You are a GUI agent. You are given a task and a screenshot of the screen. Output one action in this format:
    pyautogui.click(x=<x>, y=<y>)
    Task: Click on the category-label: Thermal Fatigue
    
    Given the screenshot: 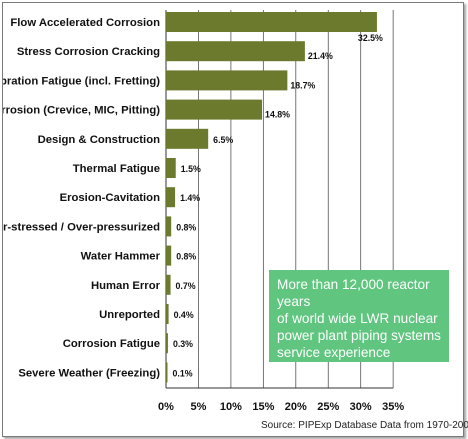 What is the action you would take?
    pyautogui.click(x=116, y=169)
    